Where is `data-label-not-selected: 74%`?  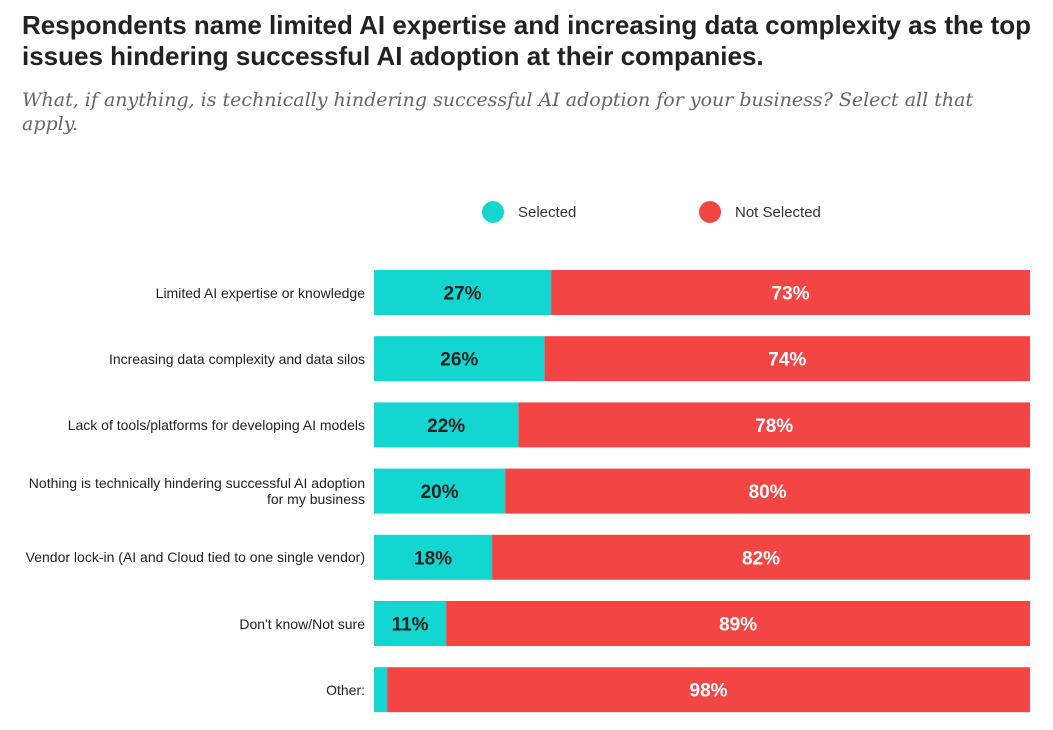
data-label-not-selected: 74% is located at coordinates (787, 360).